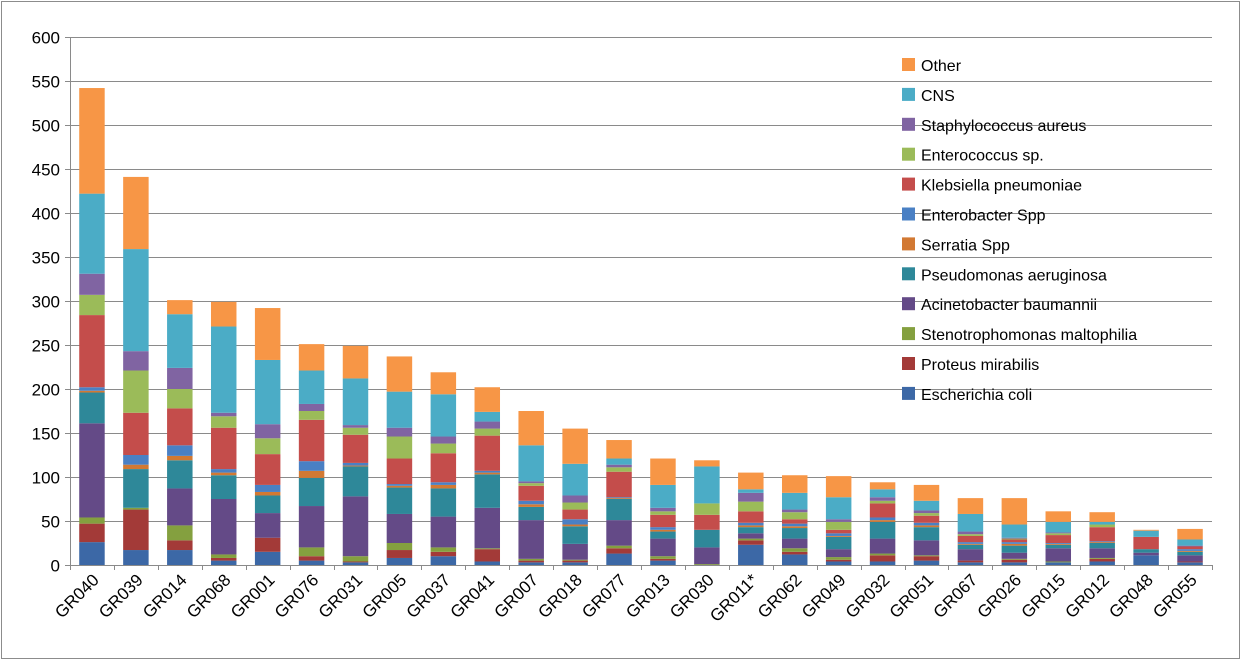  What do you see at coordinates (1044, 596) in the screenshot?
I see `x-tick-label: GR015` at bounding box center [1044, 596].